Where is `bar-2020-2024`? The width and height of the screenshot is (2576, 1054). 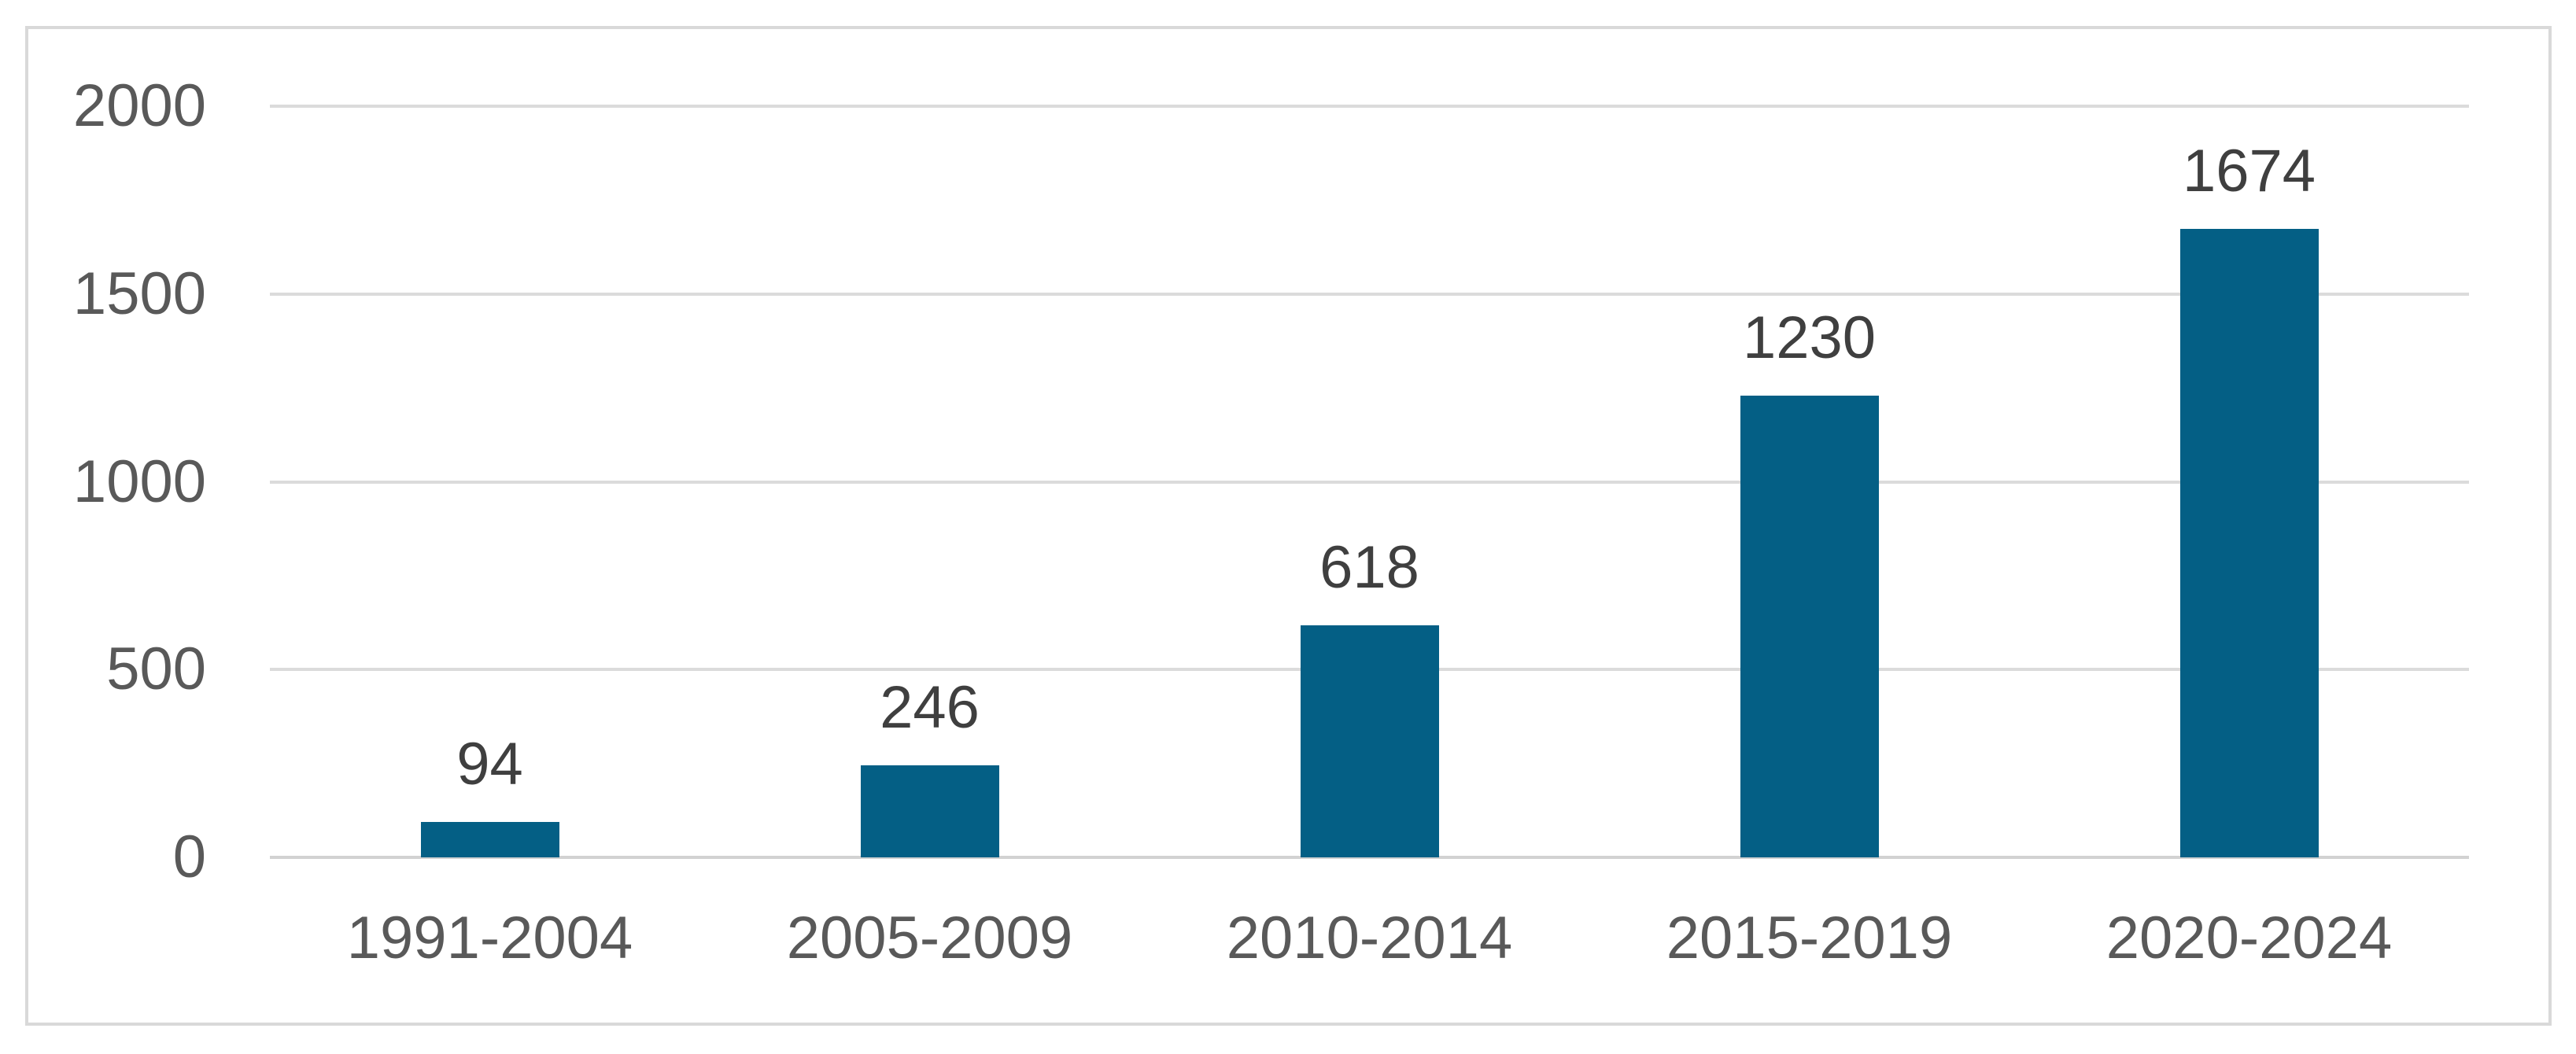
bar-2020-2024 is located at coordinates (2249, 542).